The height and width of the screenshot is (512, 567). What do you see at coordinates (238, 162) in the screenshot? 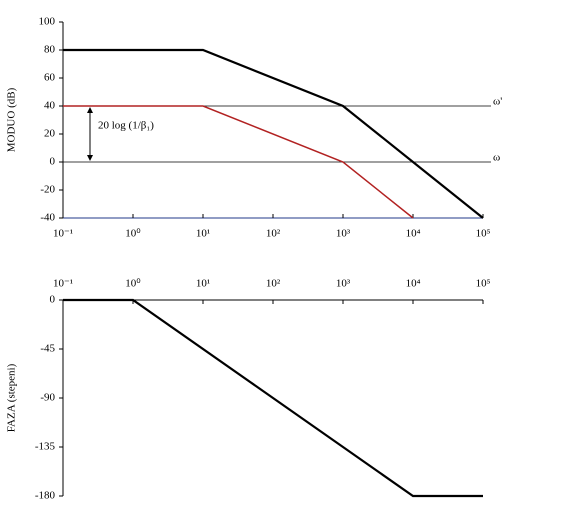
I see `series-line` at bounding box center [238, 162].